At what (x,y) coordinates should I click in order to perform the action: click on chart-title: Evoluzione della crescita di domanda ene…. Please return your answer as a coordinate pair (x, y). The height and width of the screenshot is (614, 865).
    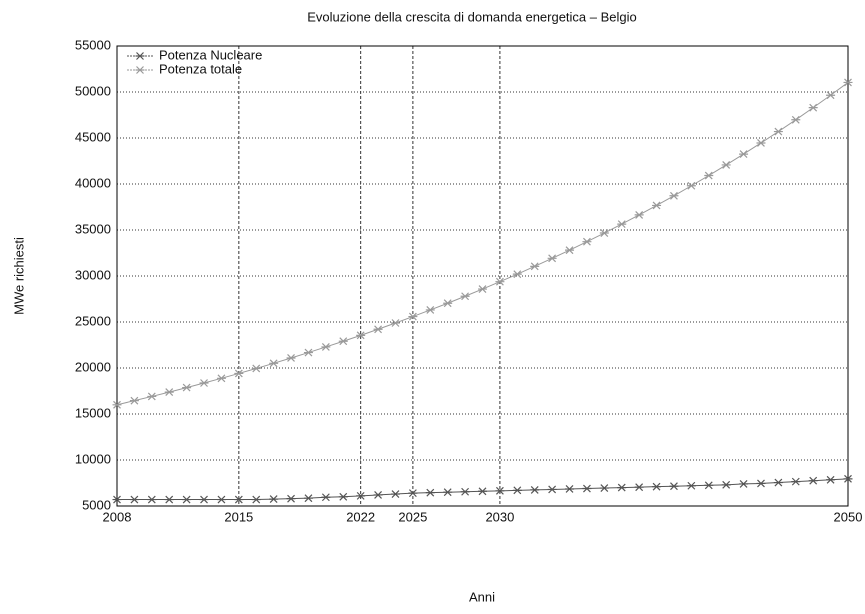
    Looking at the image, I should click on (472, 16).